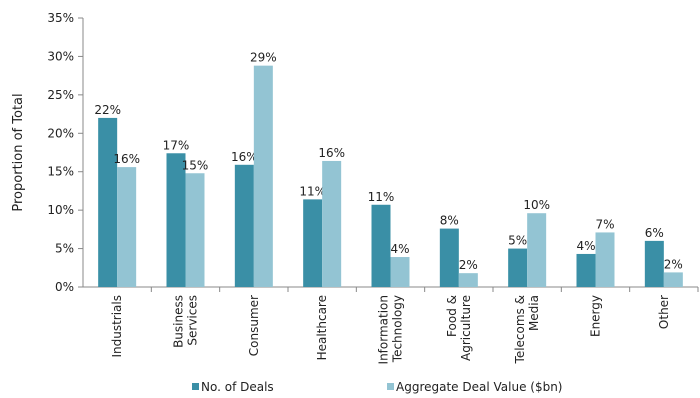 Image resolution: width=700 pixels, height=398 pixels. I want to click on category-label: Media, so click(534, 313).